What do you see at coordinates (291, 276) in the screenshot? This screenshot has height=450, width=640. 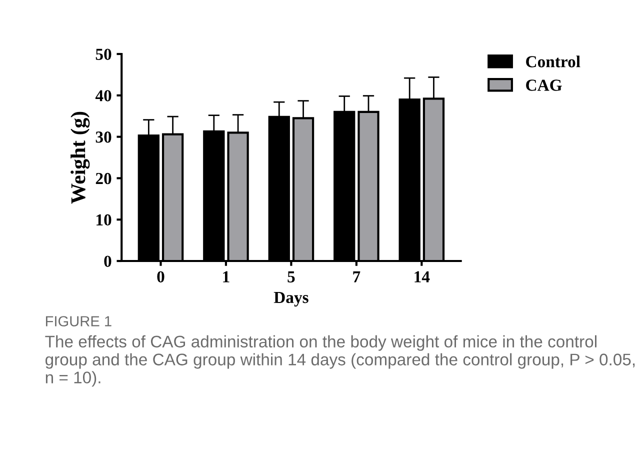 I see `x-tick-label: 5` at bounding box center [291, 276].